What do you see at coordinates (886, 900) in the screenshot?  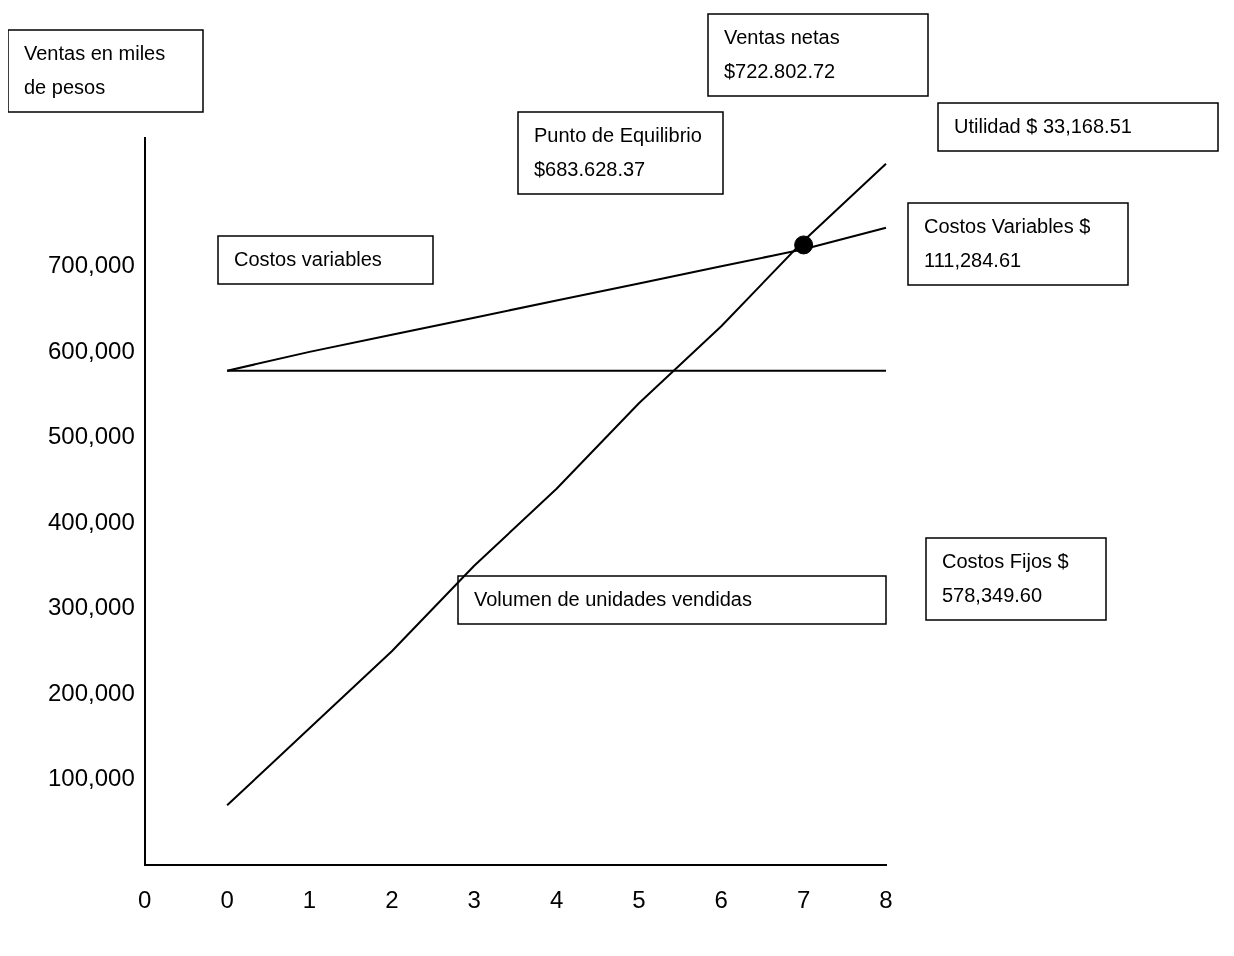 I see `x-tick-label: 8` at bounding box center [886, 900].